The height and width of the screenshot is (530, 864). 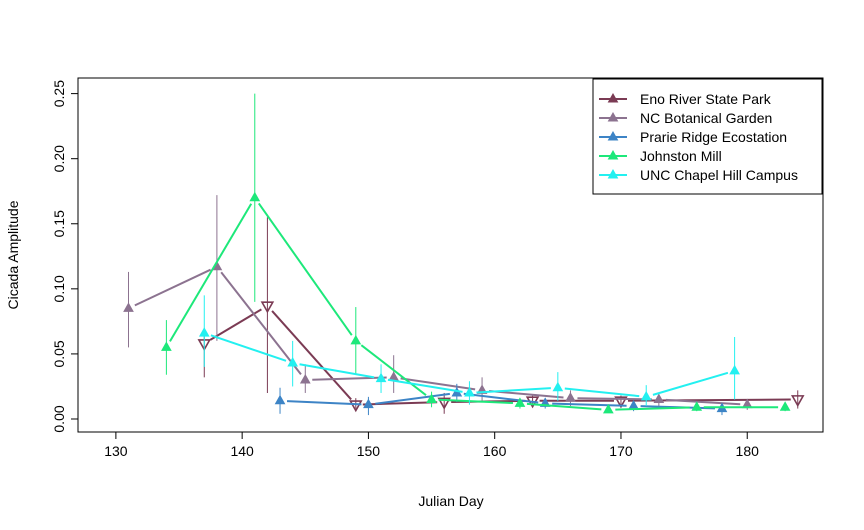 I want to click on legend-item: Johnston Mill, so click(x=660, y=156).